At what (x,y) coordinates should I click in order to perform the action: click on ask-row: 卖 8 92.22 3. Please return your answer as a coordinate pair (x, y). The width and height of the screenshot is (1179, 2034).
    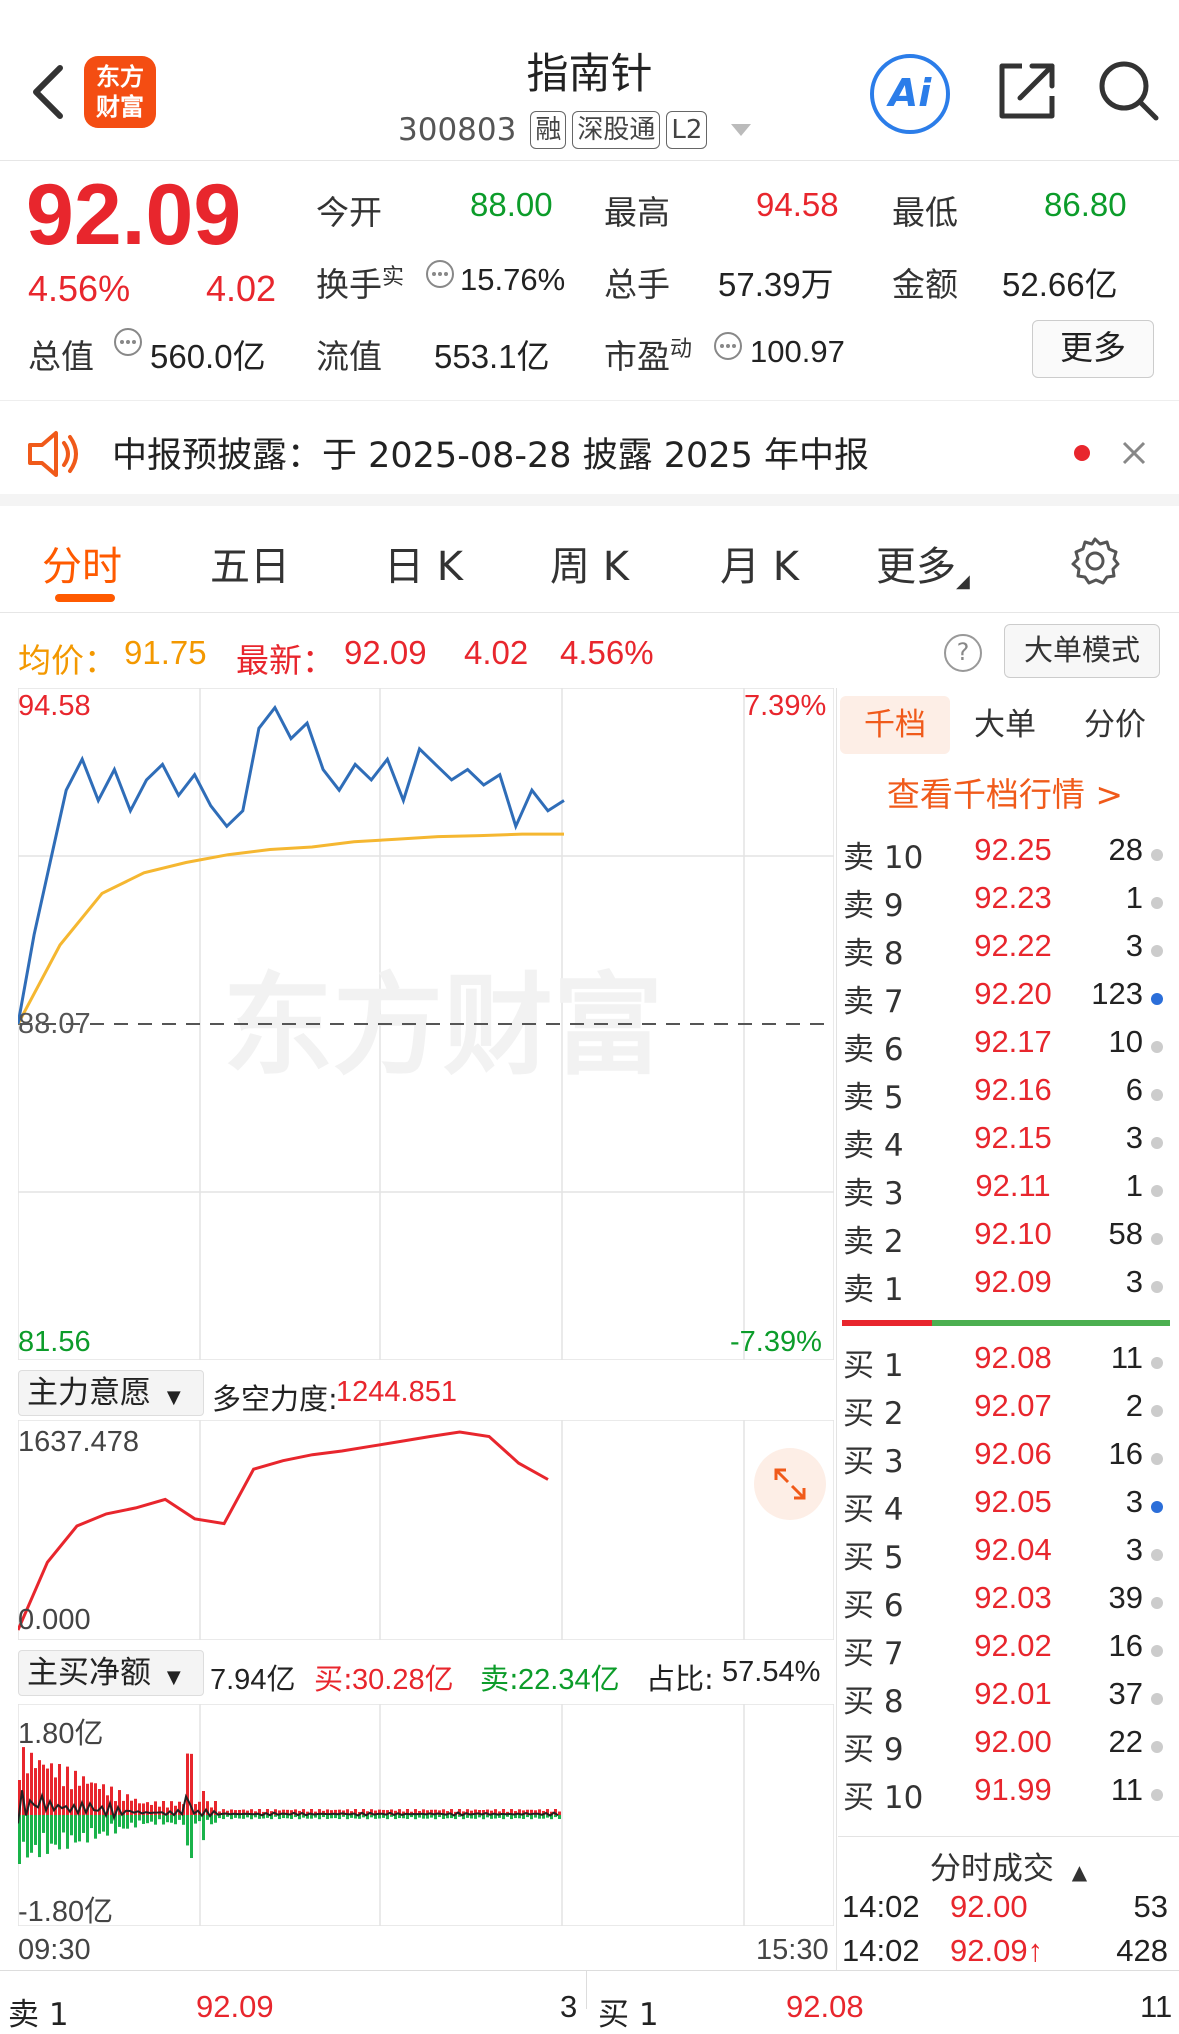
    Looking at the image, I should click on (1008, 951).